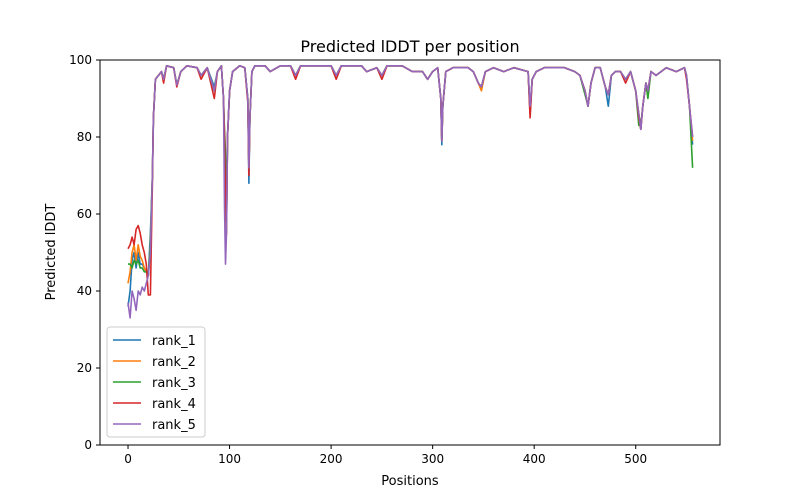 The height and width of the screenshot is (504, 800). I want to click on y-axis-label: Predicted lDDT, so click(51, 252).